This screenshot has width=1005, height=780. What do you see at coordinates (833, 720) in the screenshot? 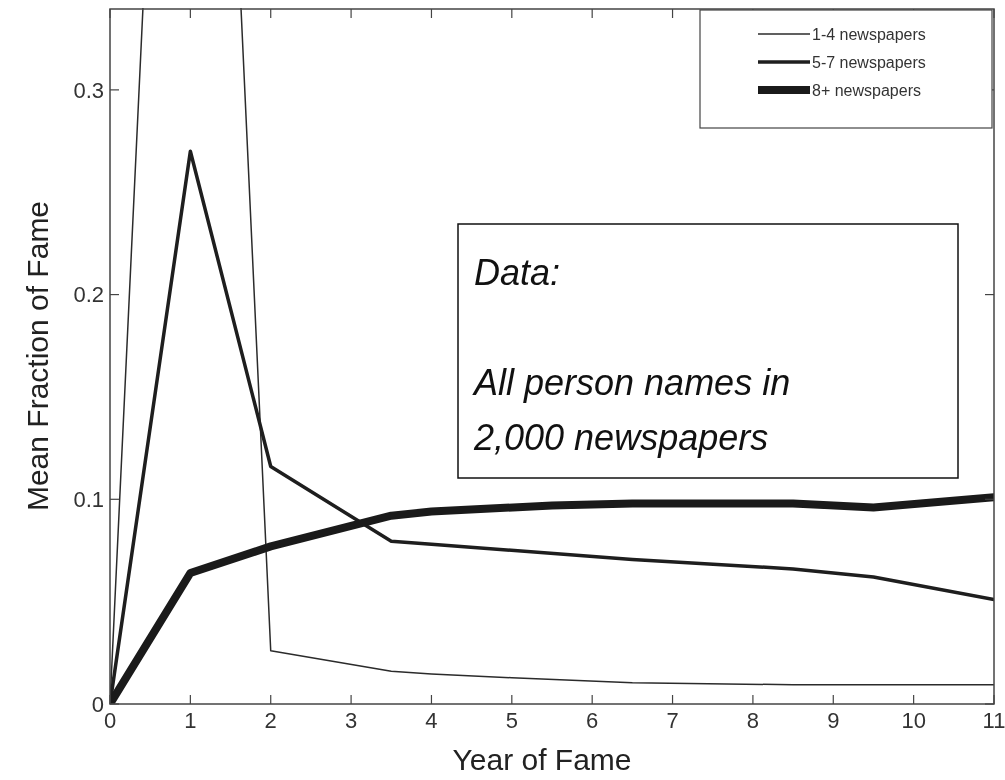
I see `x-tick-label: 9` at bounding box center [833, 720].